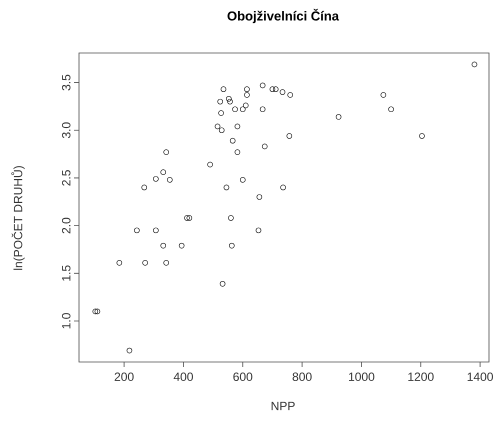  What do you see at coordinates (66, 226) in the screenshot?
I see `y-tick-label: 2.0` at bounding box center [66, 226].